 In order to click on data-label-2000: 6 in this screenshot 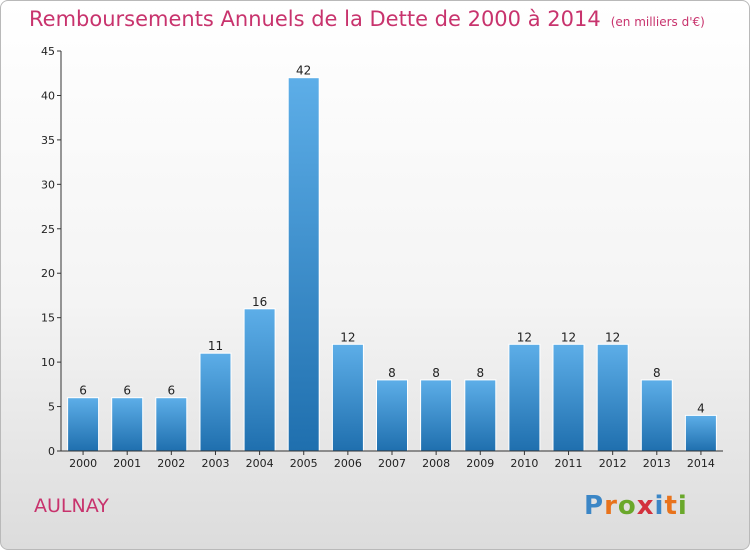, I will do `click(83, 391)`.